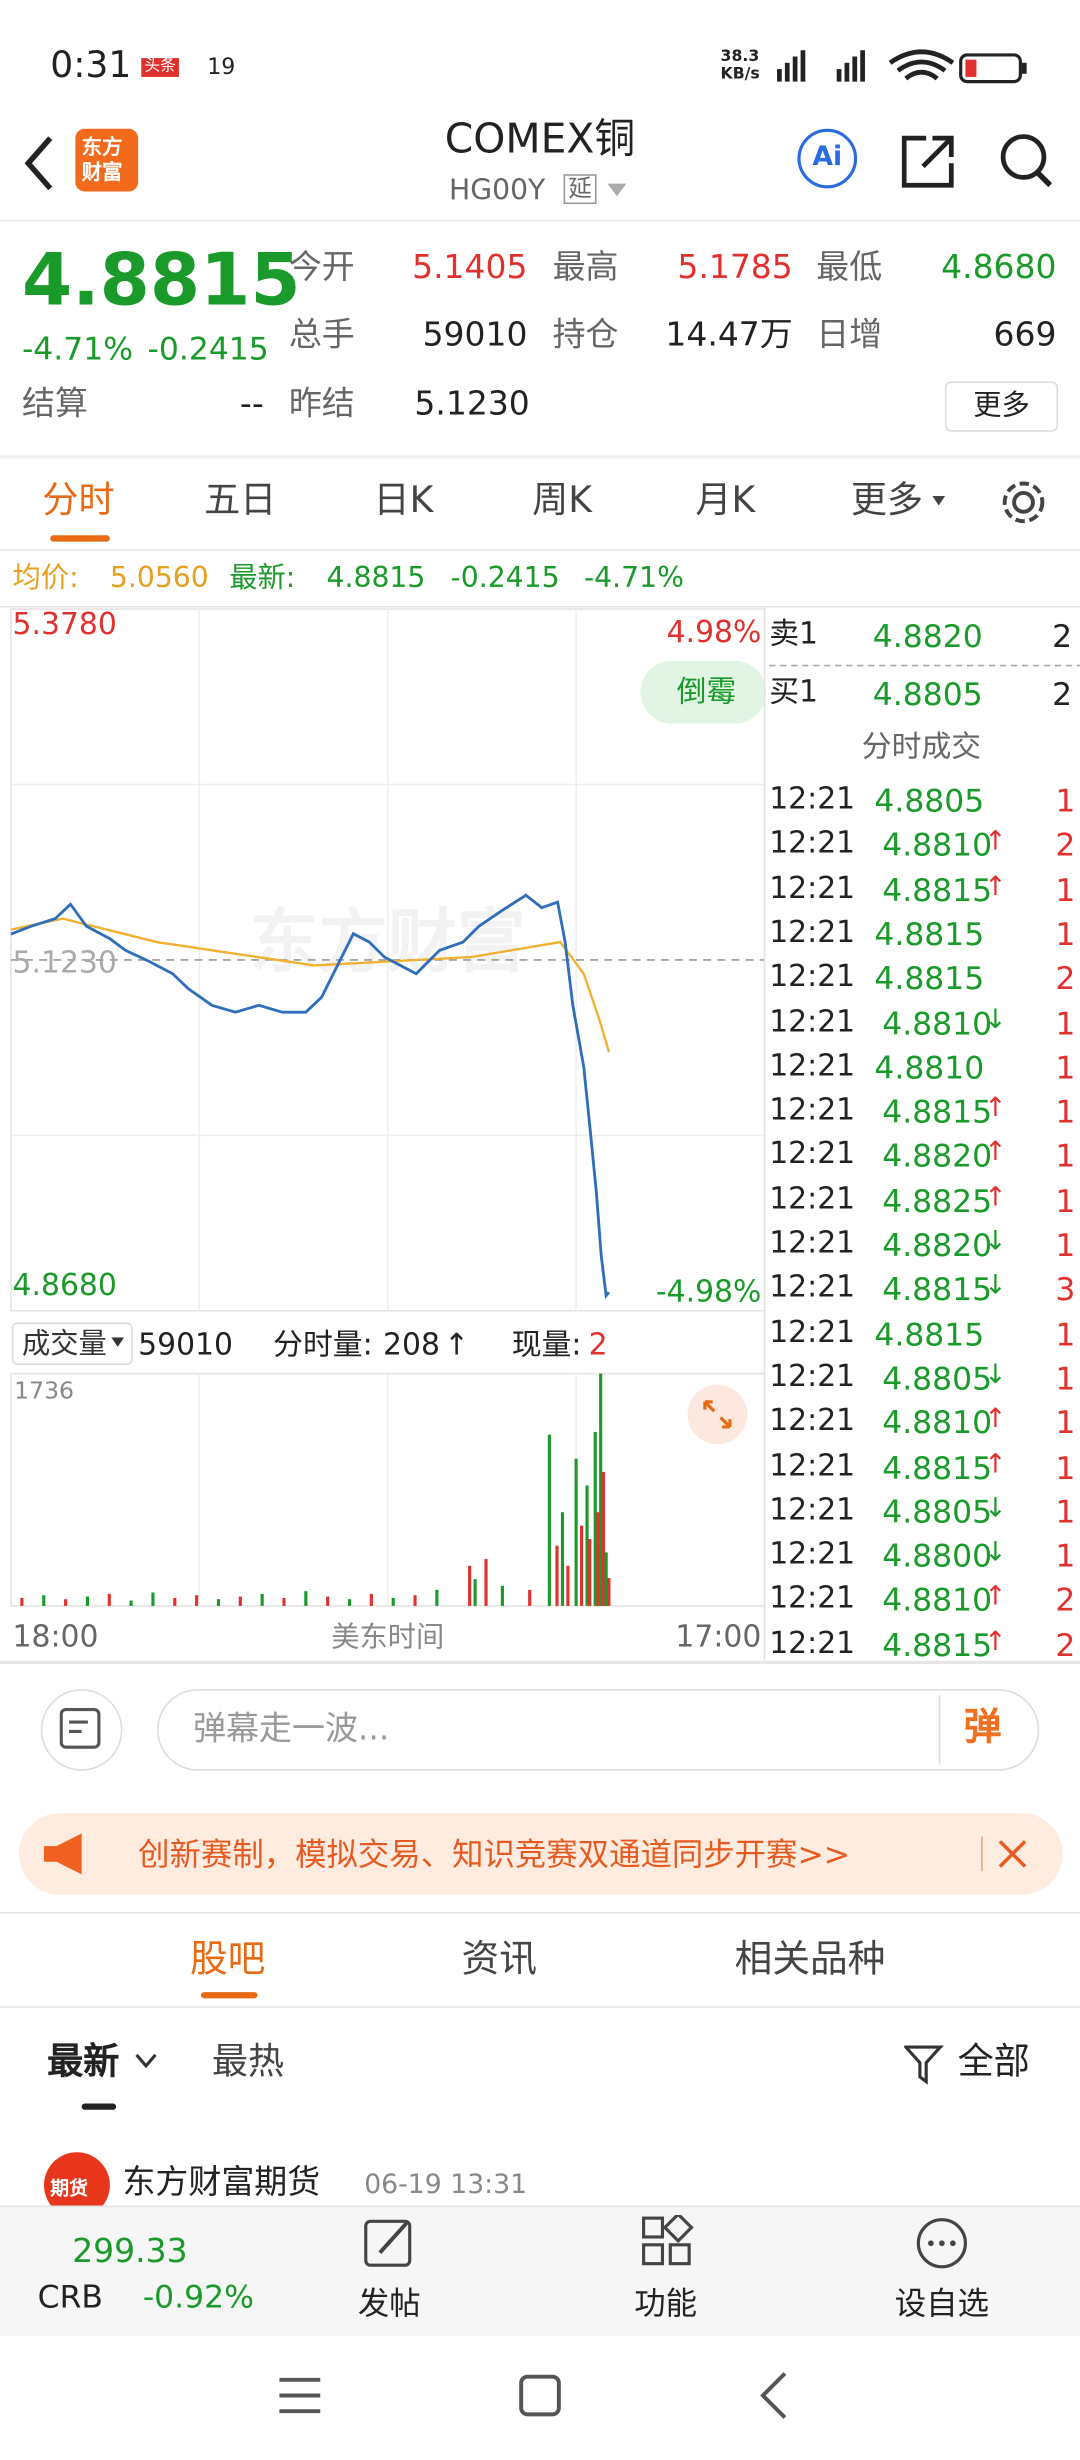  I want to click on index-pct: -0.92%, so click(198, 2296).